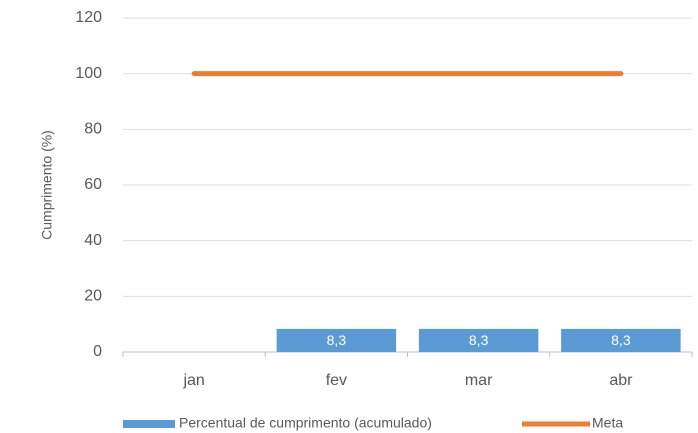  What do you see at coordinates (47, 185) in the screenshot?
I see `y-axis-label: Cumprimento (%)` at bounding box center [47, 185].